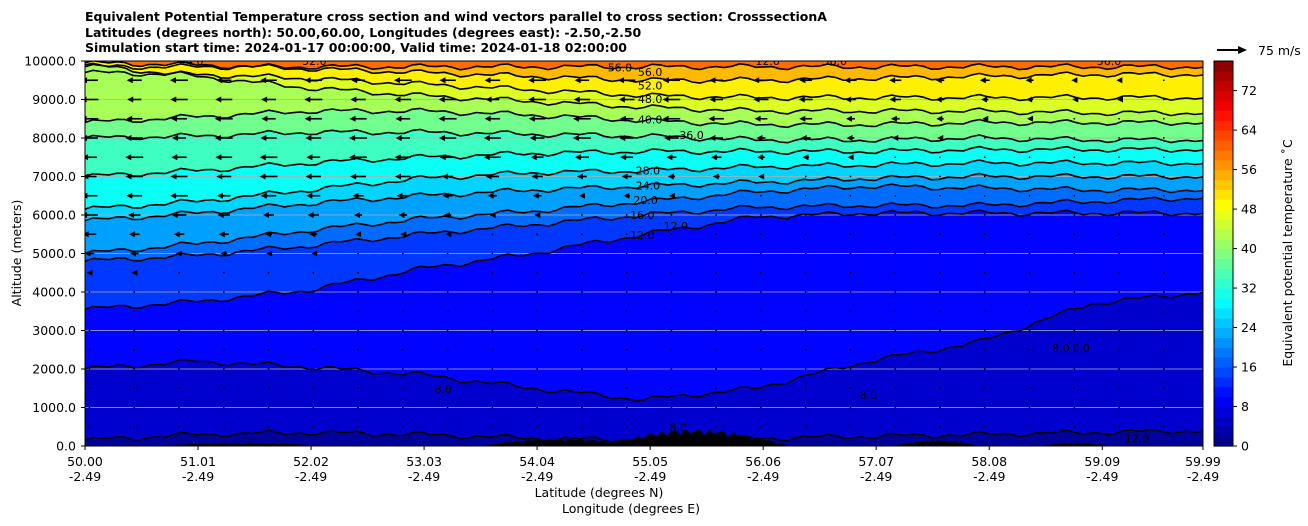  What do you see at coordinates (650, 461) in the screenshot?
I see `x-tick-label: 55.05` at bounding box center [650, 461].